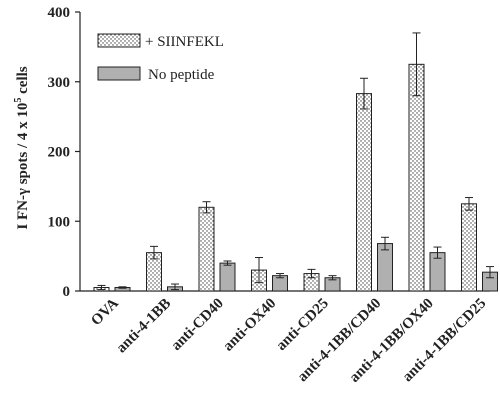 This screenshot has width=500, height=403. I want to click on y-axis-title-middle: spots / 4 x 10, so click(23, 145).